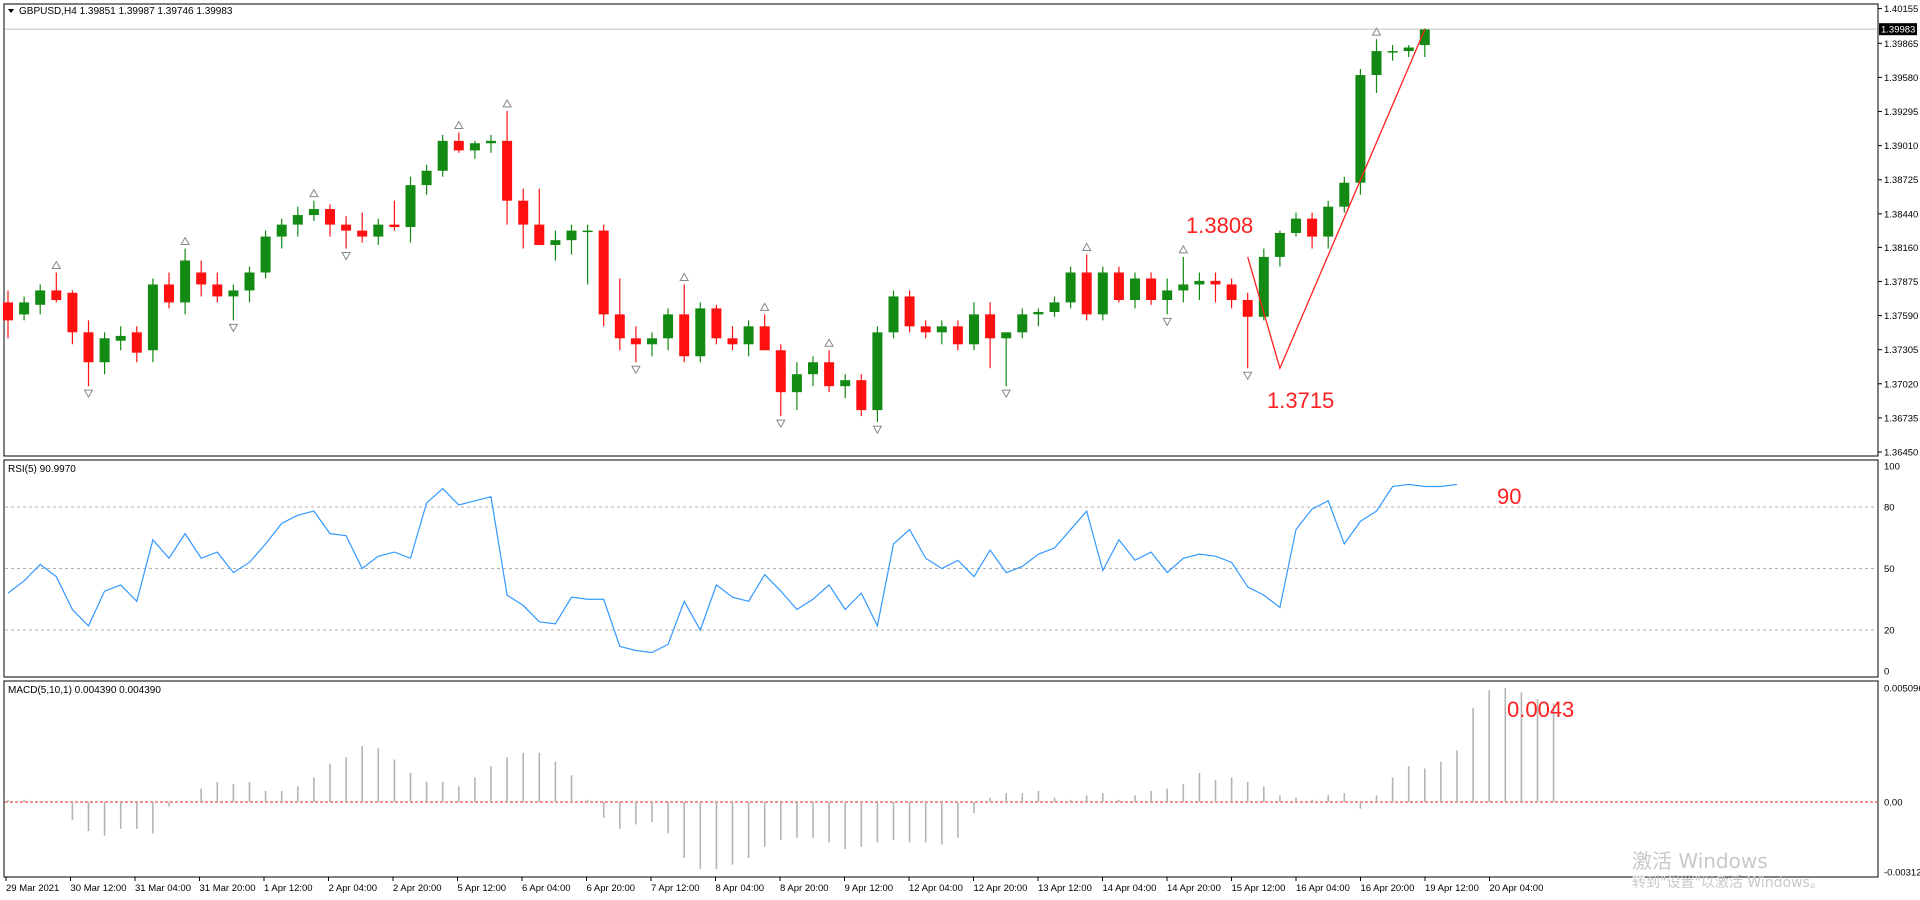 The height and width of the screenshot is (900, 1920). I want to click on time-tick-label: 9 Apr 12:00, so click(869, 888).